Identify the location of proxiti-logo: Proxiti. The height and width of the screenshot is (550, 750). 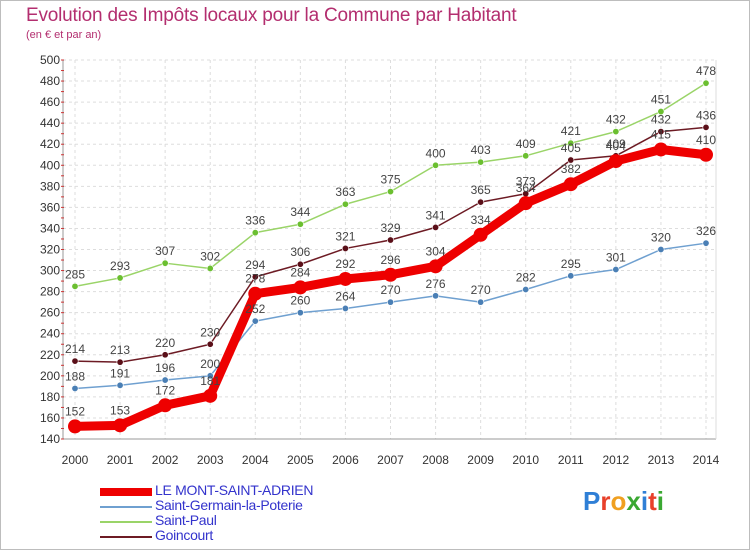
(623, 501).